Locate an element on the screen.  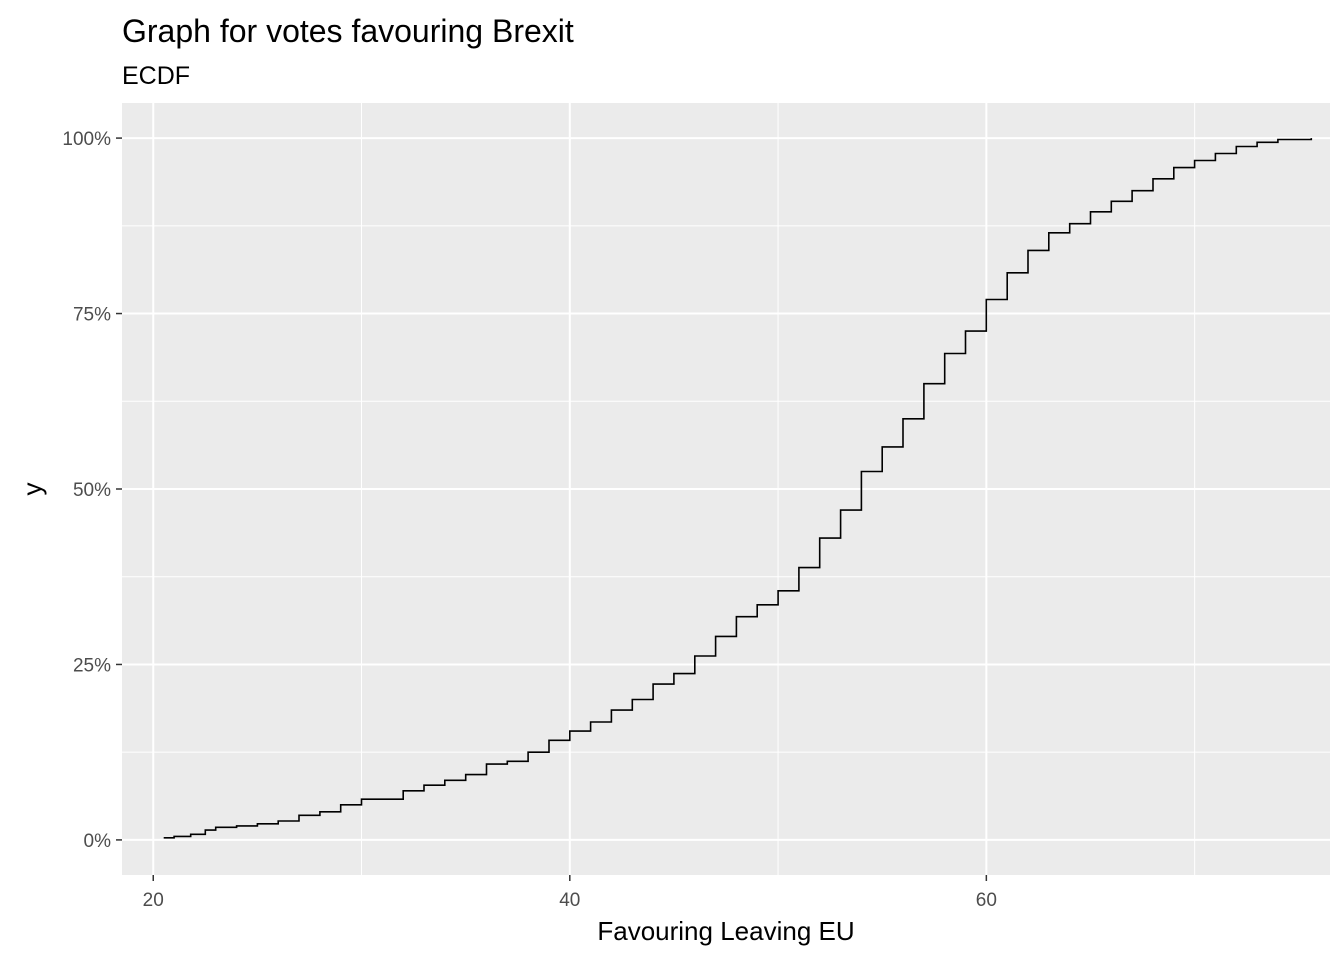
y-axis-ticks: 0% 25% 50% 75% 100% is located at coordinates (92, 490).